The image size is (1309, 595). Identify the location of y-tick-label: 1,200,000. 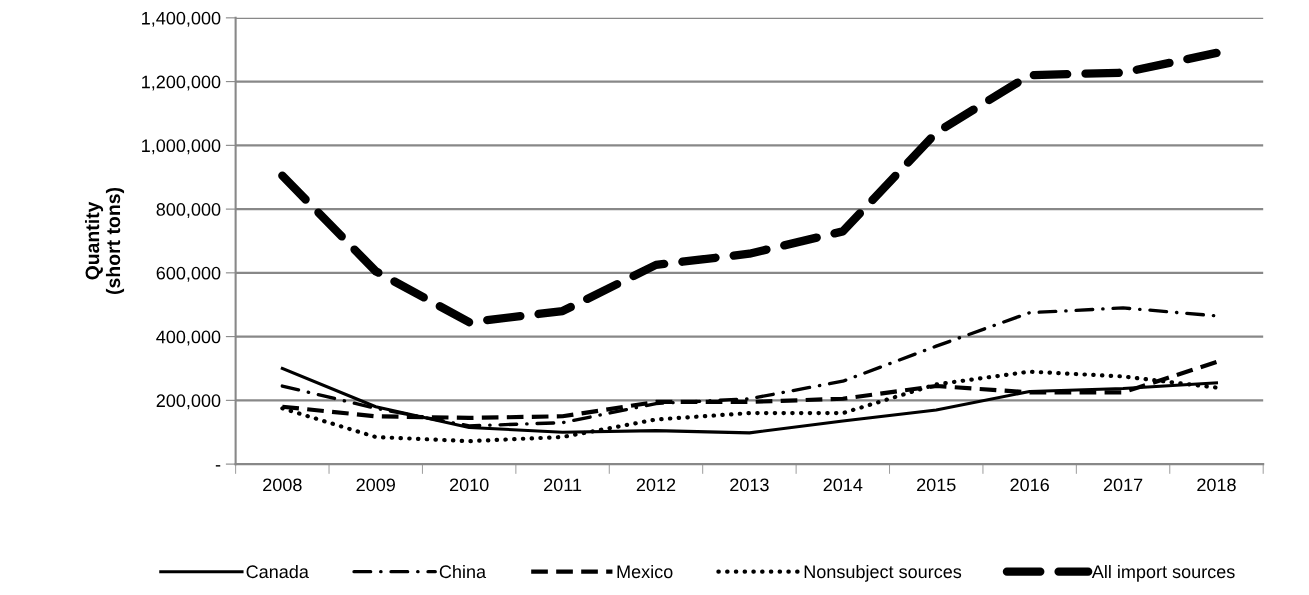
(181, 83).